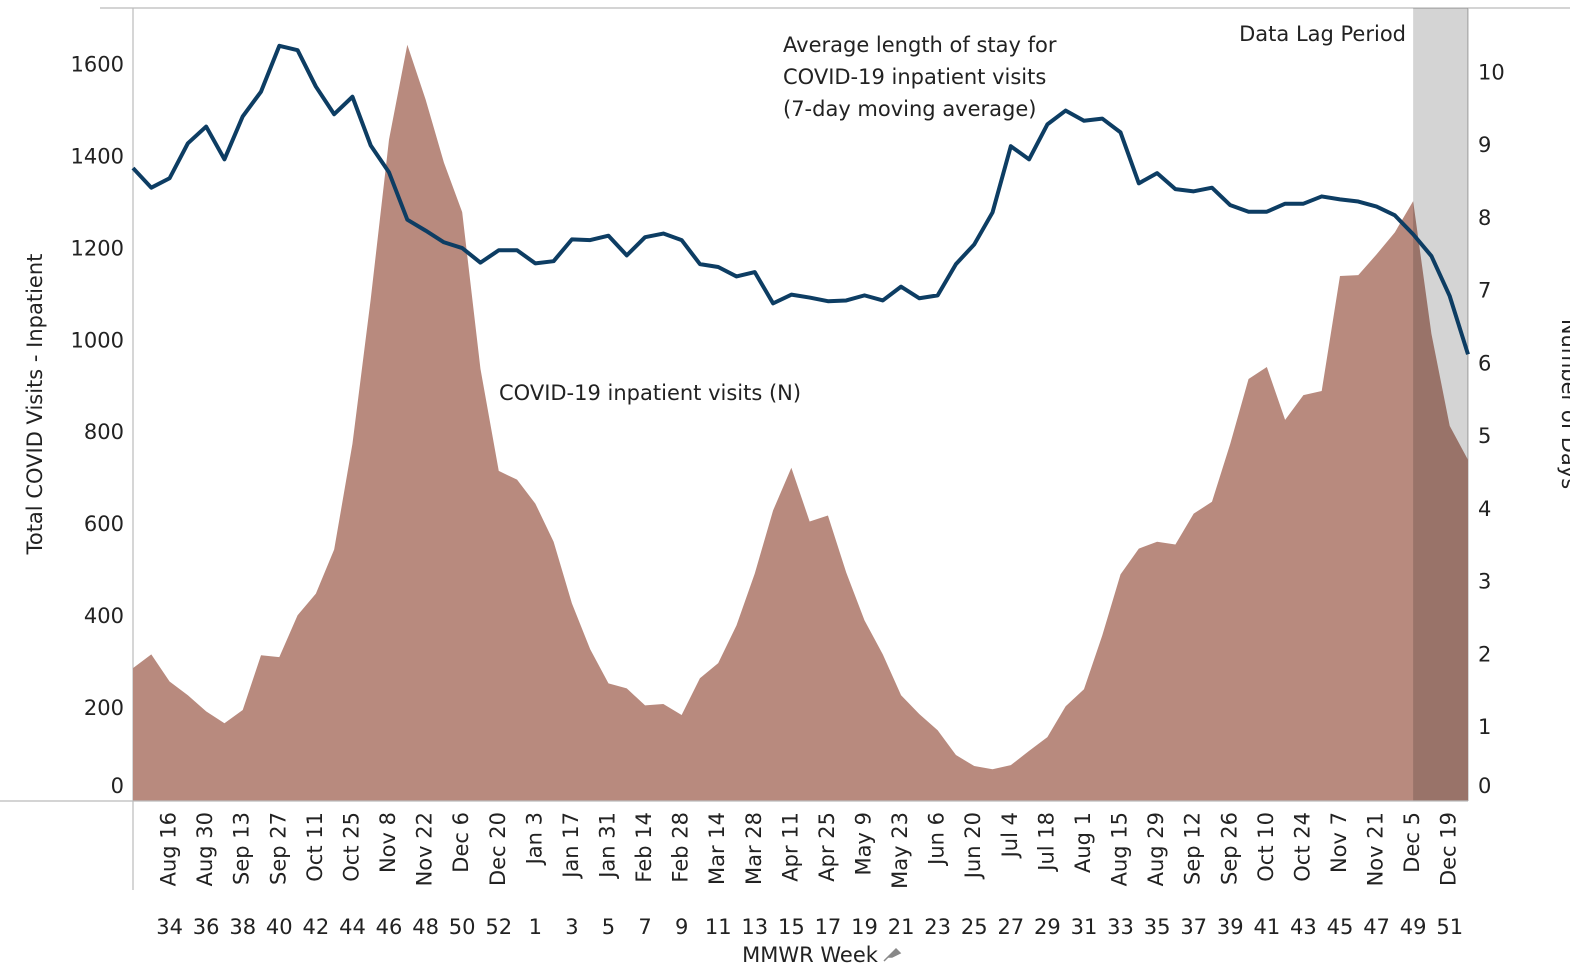 This screenshot has width=1570, height=966. I want to click on y2-tick-label: 8, so click(1484, 218).